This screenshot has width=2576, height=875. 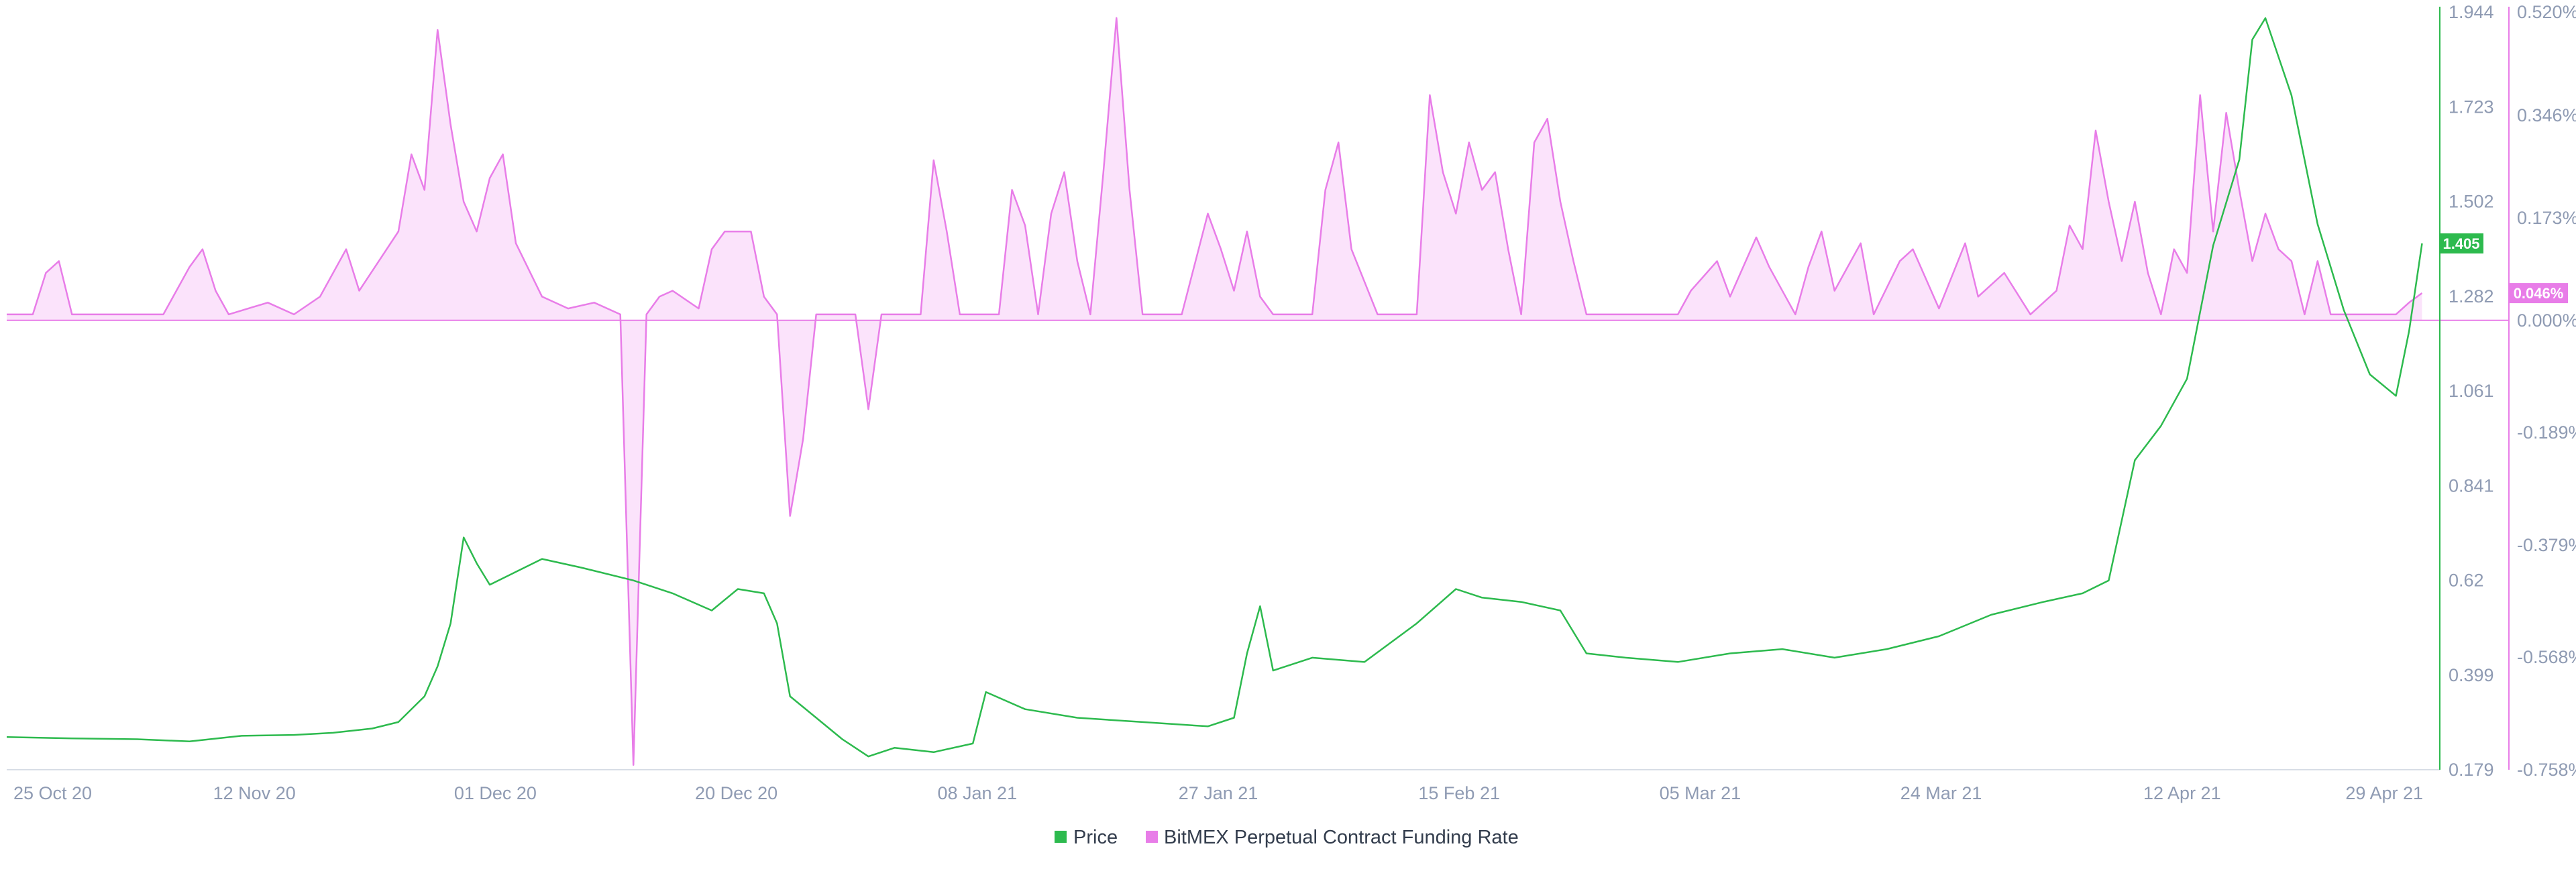 I want to click on x-tick-label: 12 Apr 21, so click(x=2182, y=793).